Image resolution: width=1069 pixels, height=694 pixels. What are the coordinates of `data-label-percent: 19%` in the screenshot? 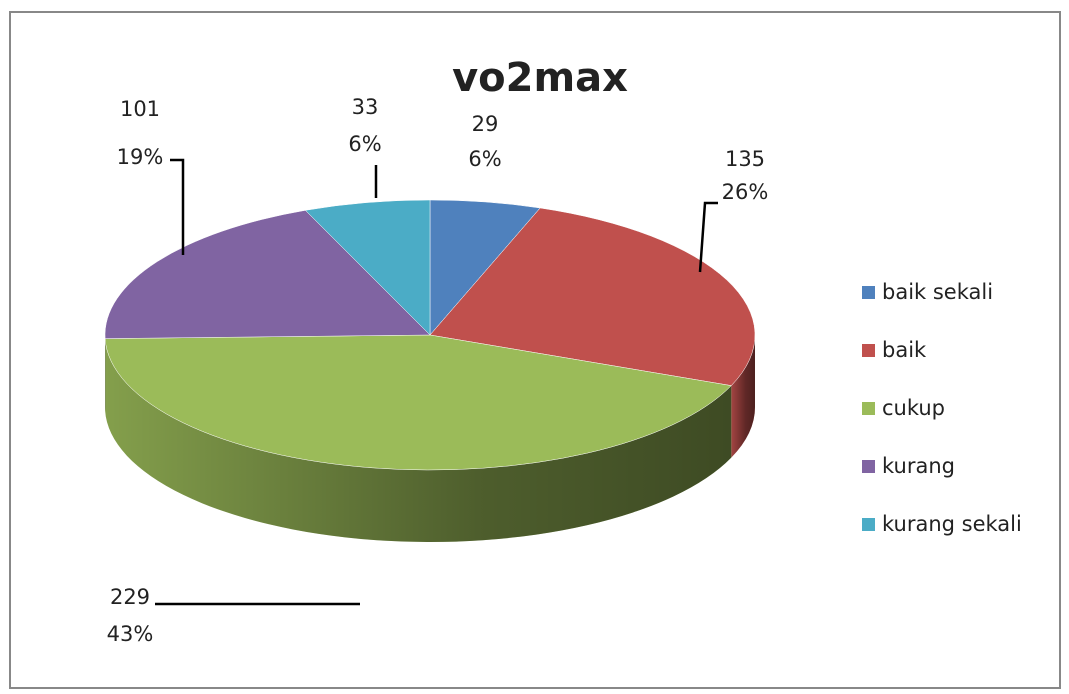 It's located at (140, 157).